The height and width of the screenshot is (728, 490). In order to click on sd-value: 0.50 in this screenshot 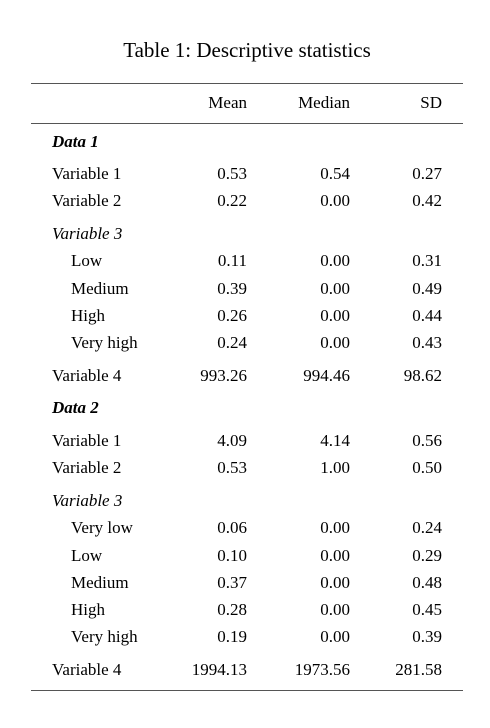, I will do `click(427, 467)`.